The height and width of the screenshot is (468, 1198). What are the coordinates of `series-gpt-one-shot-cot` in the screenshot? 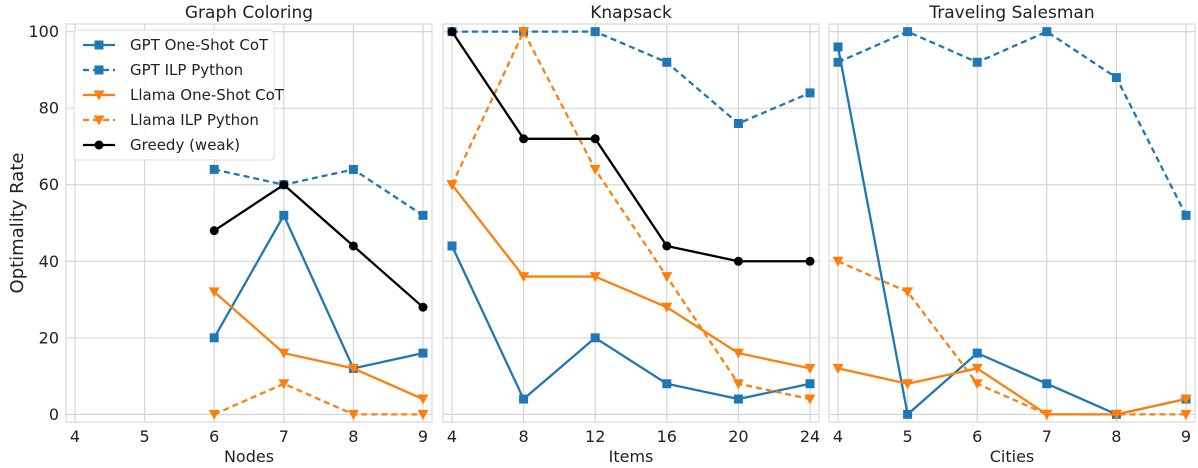 It's located at (318, 291).